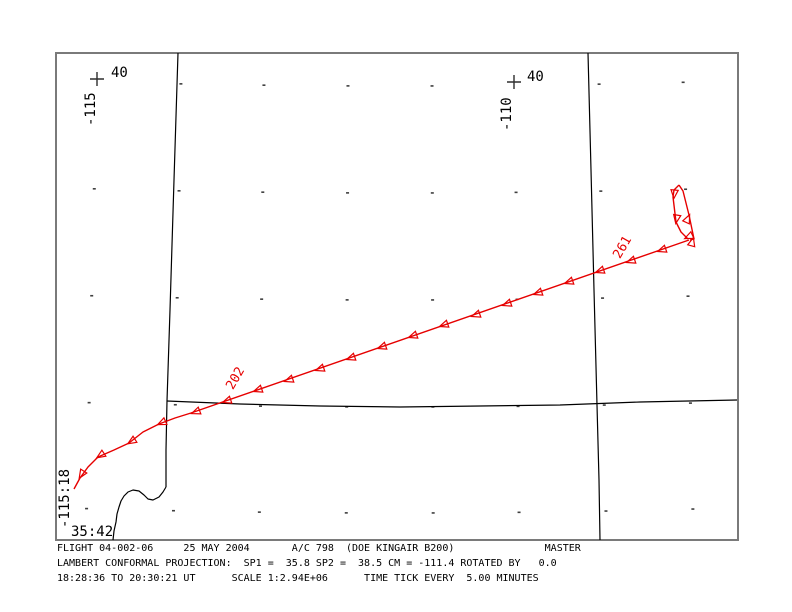 This screenshot has height=612, width=792. Describe the element at coordinates (535, 77) in the screenshot. I see `latitude-label-east: 40` at that location.